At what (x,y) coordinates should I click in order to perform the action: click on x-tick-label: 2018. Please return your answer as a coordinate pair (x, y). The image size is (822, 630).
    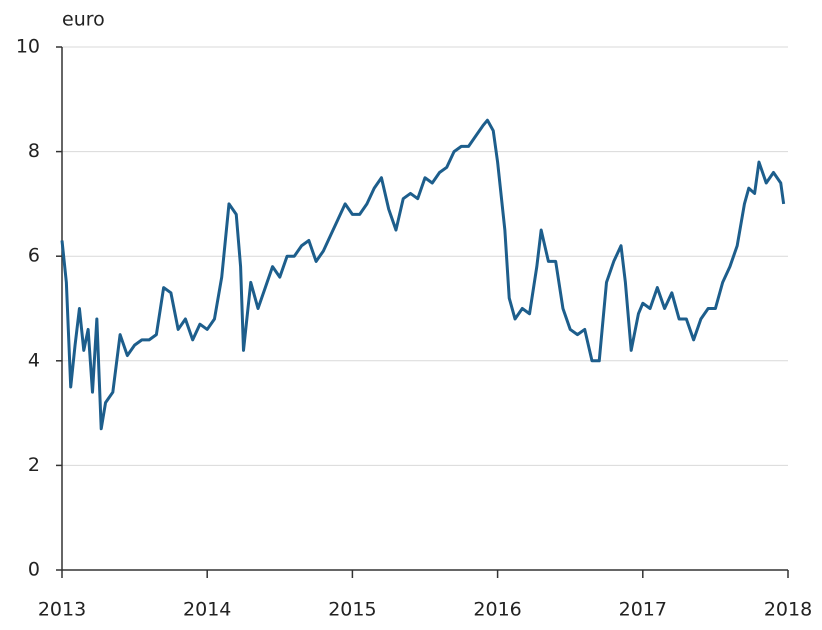
    Looking at the image, I should click on (788, 610).